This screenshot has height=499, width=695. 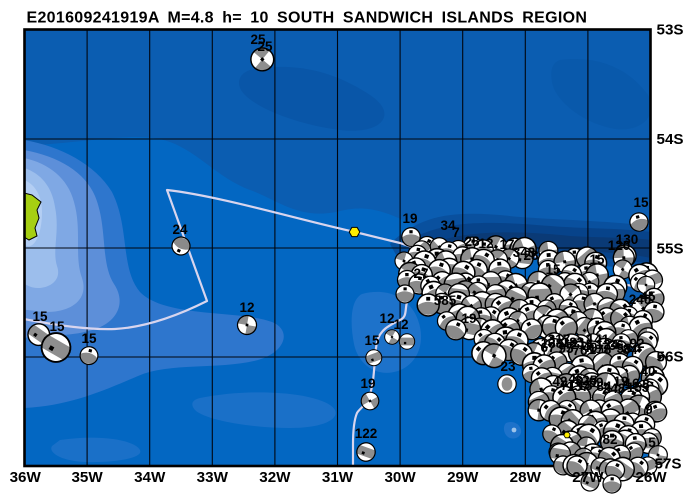 What do you see at coordinates (595, 382) in the screenshot?
I see `svg-text: 59` at bounding box center [595, 382].